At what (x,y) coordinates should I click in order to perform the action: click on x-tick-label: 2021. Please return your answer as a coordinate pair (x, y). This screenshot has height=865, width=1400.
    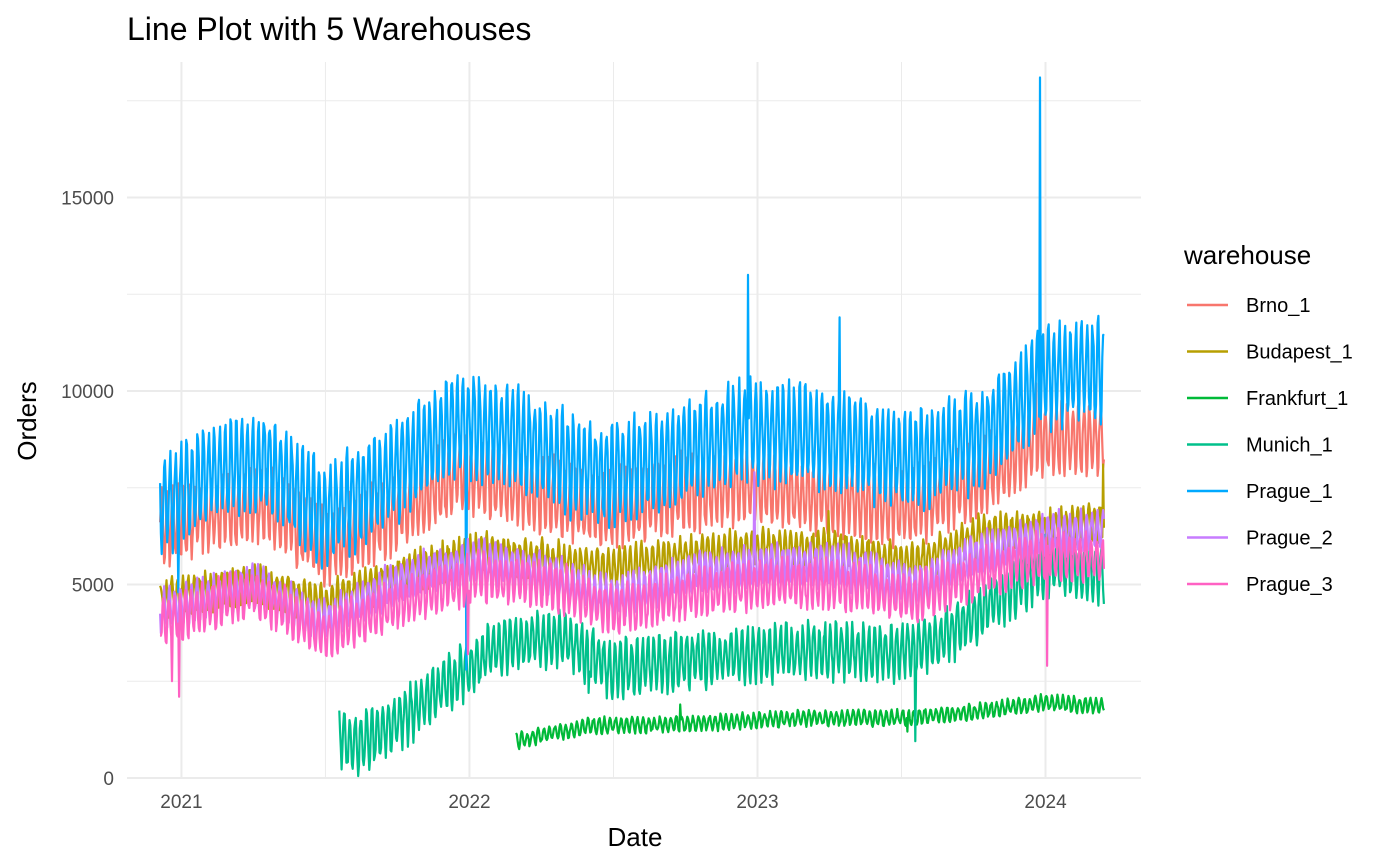
    Looking at the image, I should click on (181, 802).